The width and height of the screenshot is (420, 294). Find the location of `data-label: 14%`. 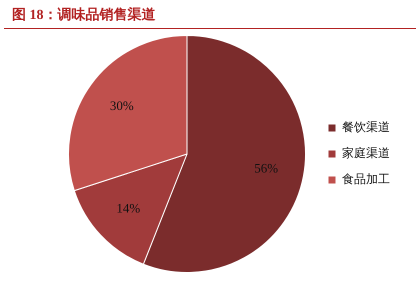

data-label: 14% is located at coordinates (128, 208).